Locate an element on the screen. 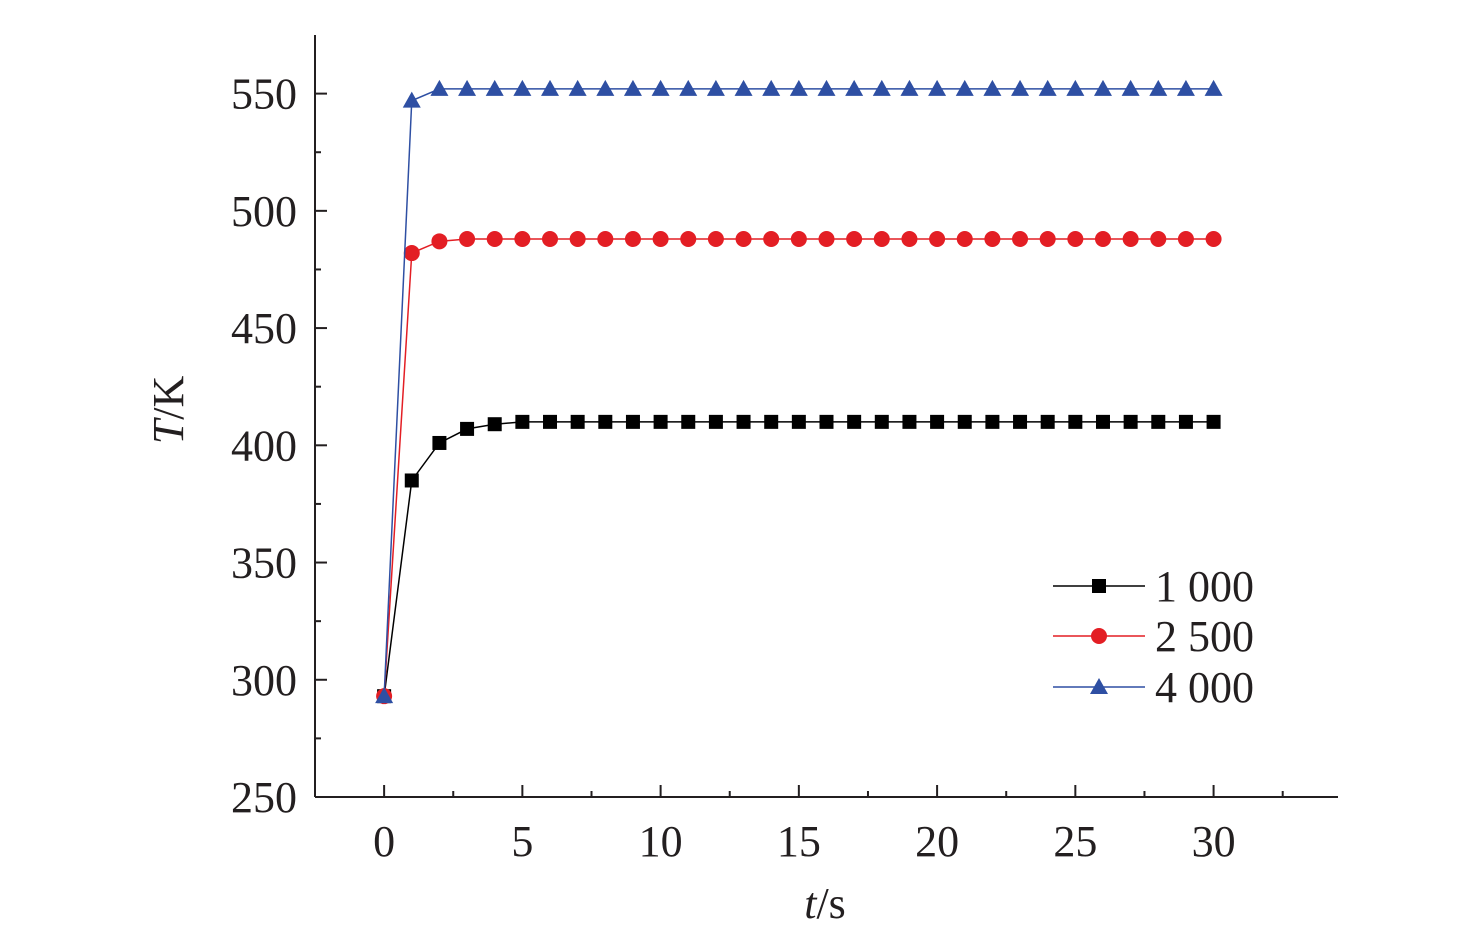 This screenshot has width=1476, height=939. x-tick-label: 25 is located at coordinates (1075, 841).